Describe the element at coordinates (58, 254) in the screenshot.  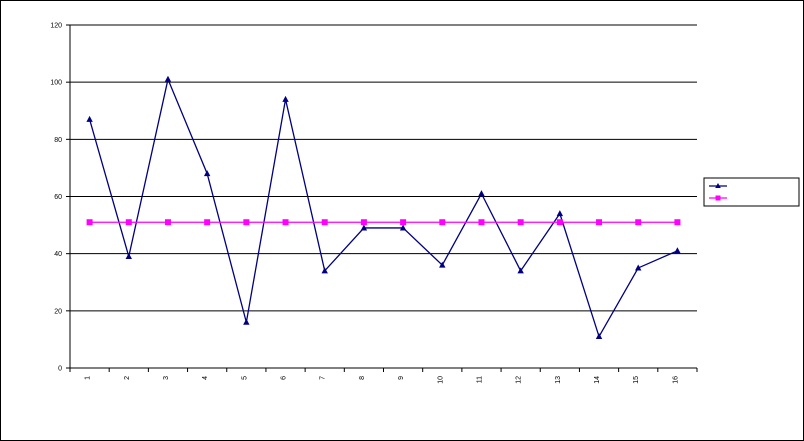
I see `y-tick-label-40: 40` at that location.